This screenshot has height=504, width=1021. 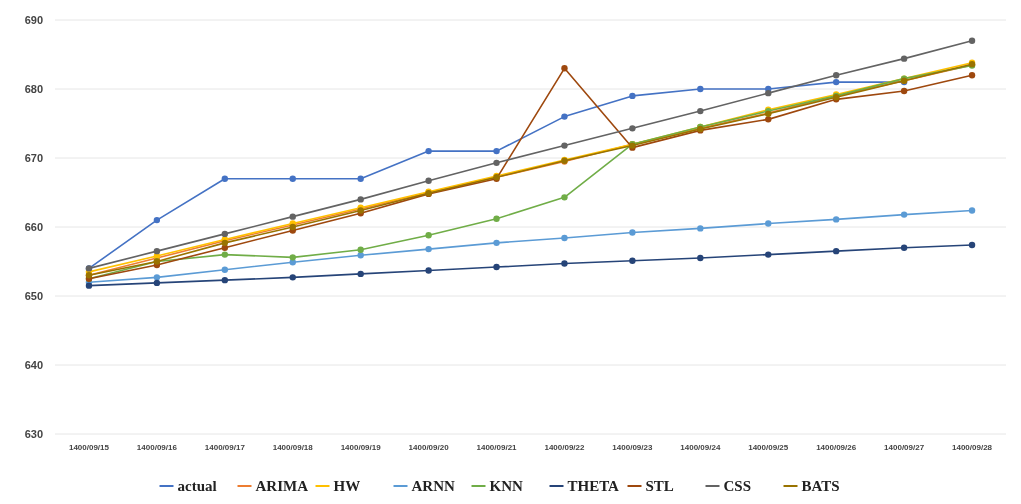 I want to click on legend-label: CSS, so click(x=737, y=486).